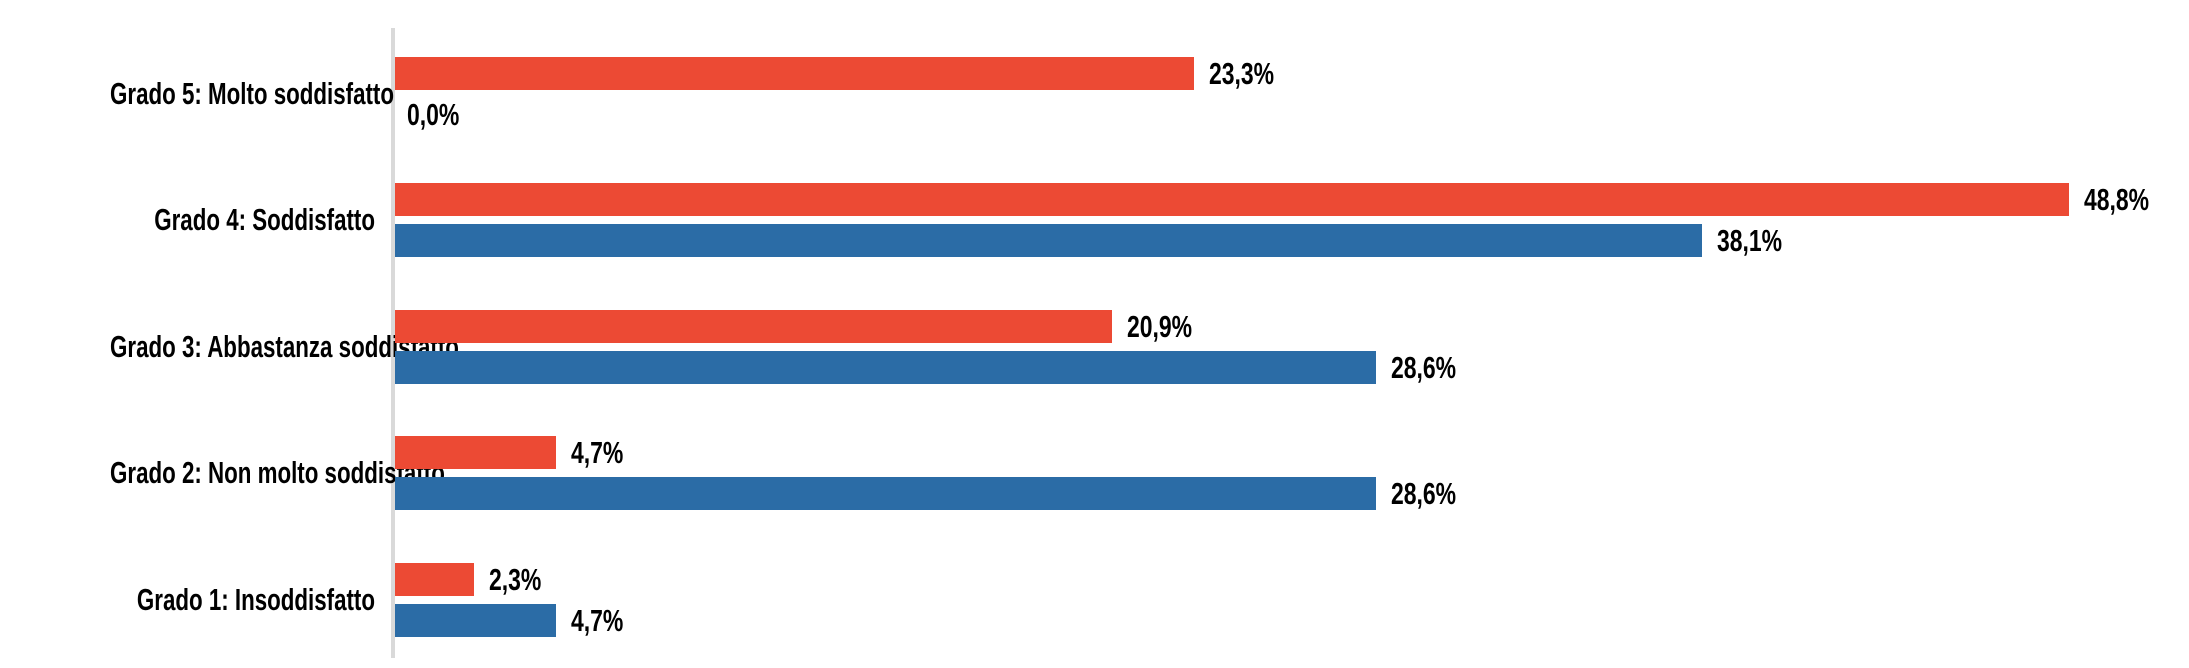 The height and width of the screenshot is (668, 2189). Describe the element at coordinates (255, 599) in the screenshot. I see `category-label: Grado 1: Insoddisfatto` at that location.